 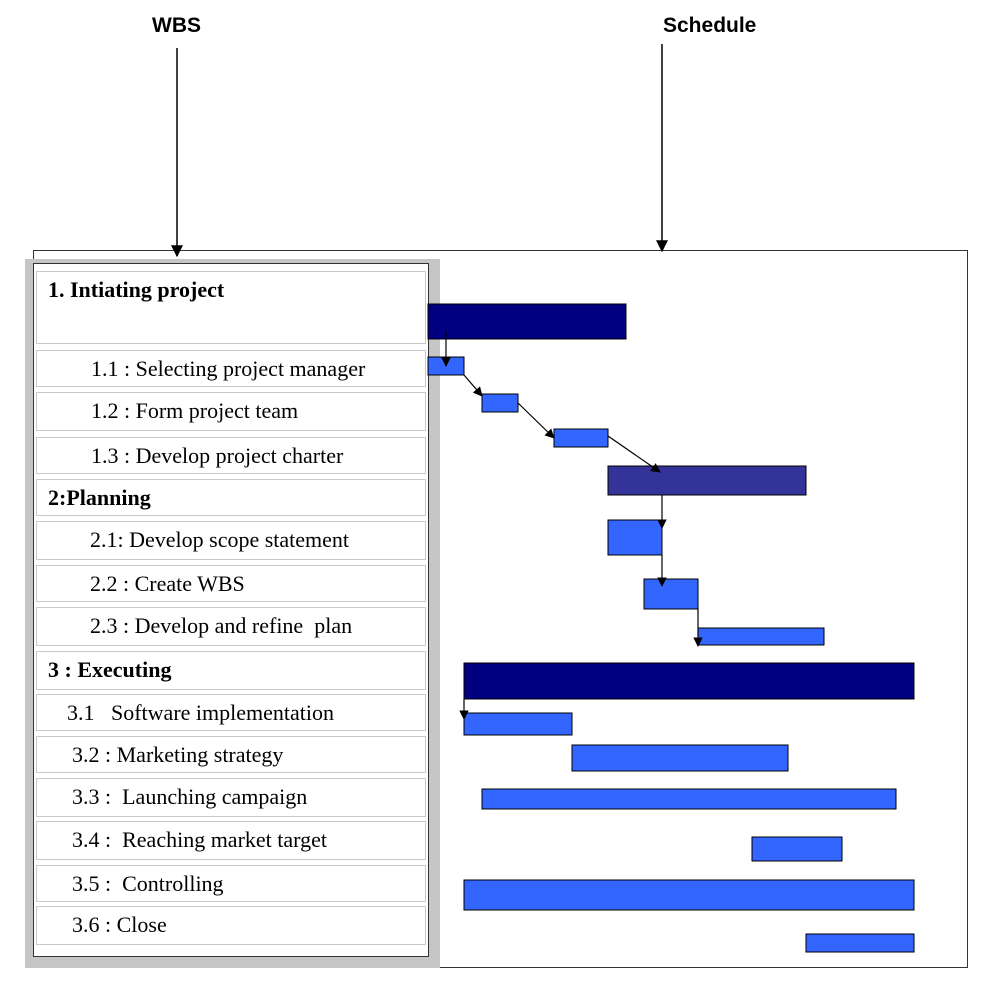 I want to click on wbs-row-label: 3.4 : Reaching market target, so click(x=199, y=839).